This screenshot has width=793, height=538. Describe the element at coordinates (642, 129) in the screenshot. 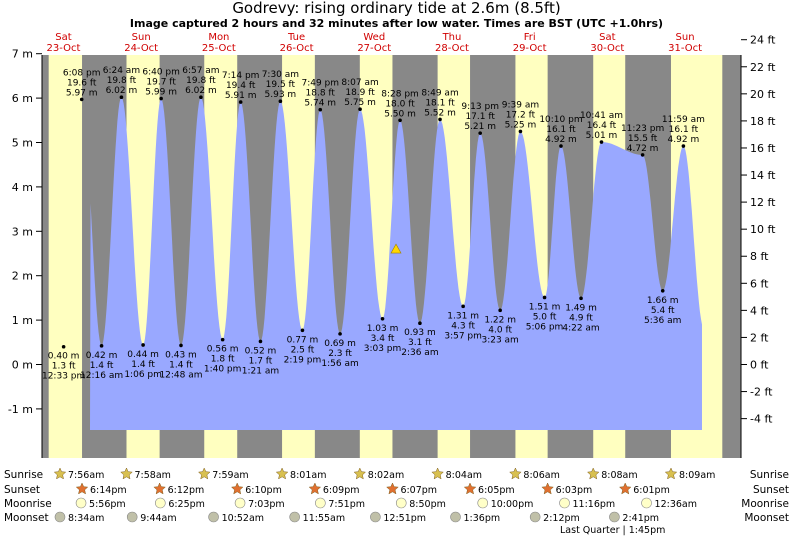

I see `high-tide-time: 11:23 pm` at that location.